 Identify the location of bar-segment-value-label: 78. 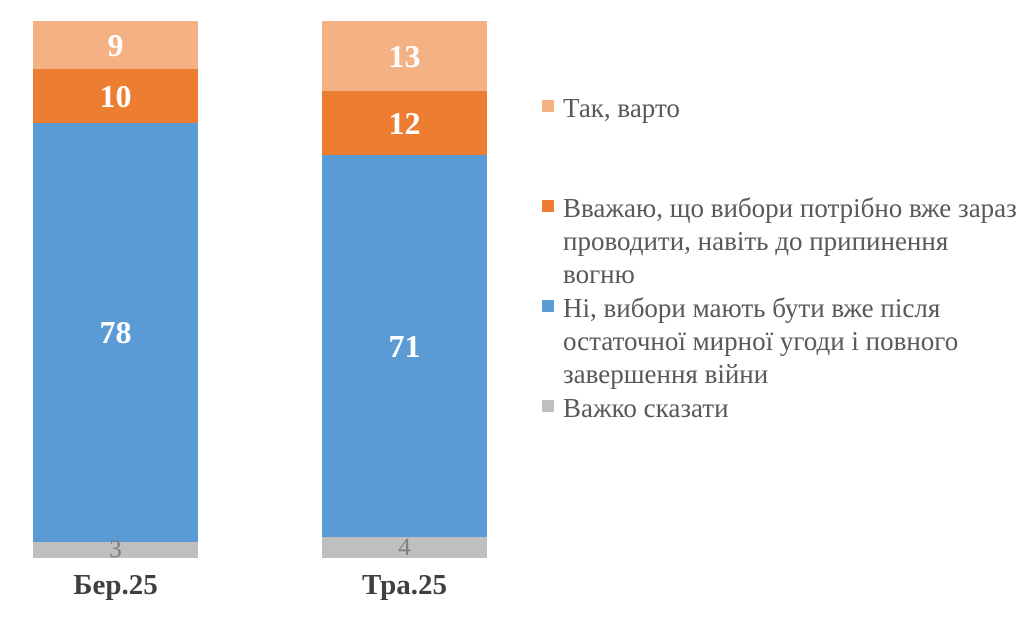
(115, 332).